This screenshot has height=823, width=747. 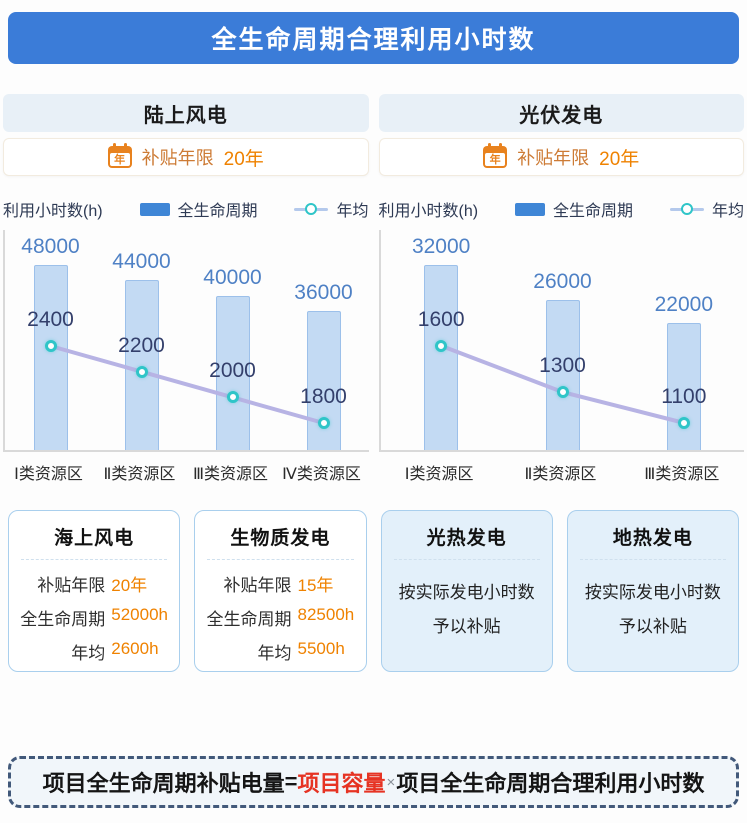 I want to click on card-row-value: 82500h, so click(x=326, y=614).